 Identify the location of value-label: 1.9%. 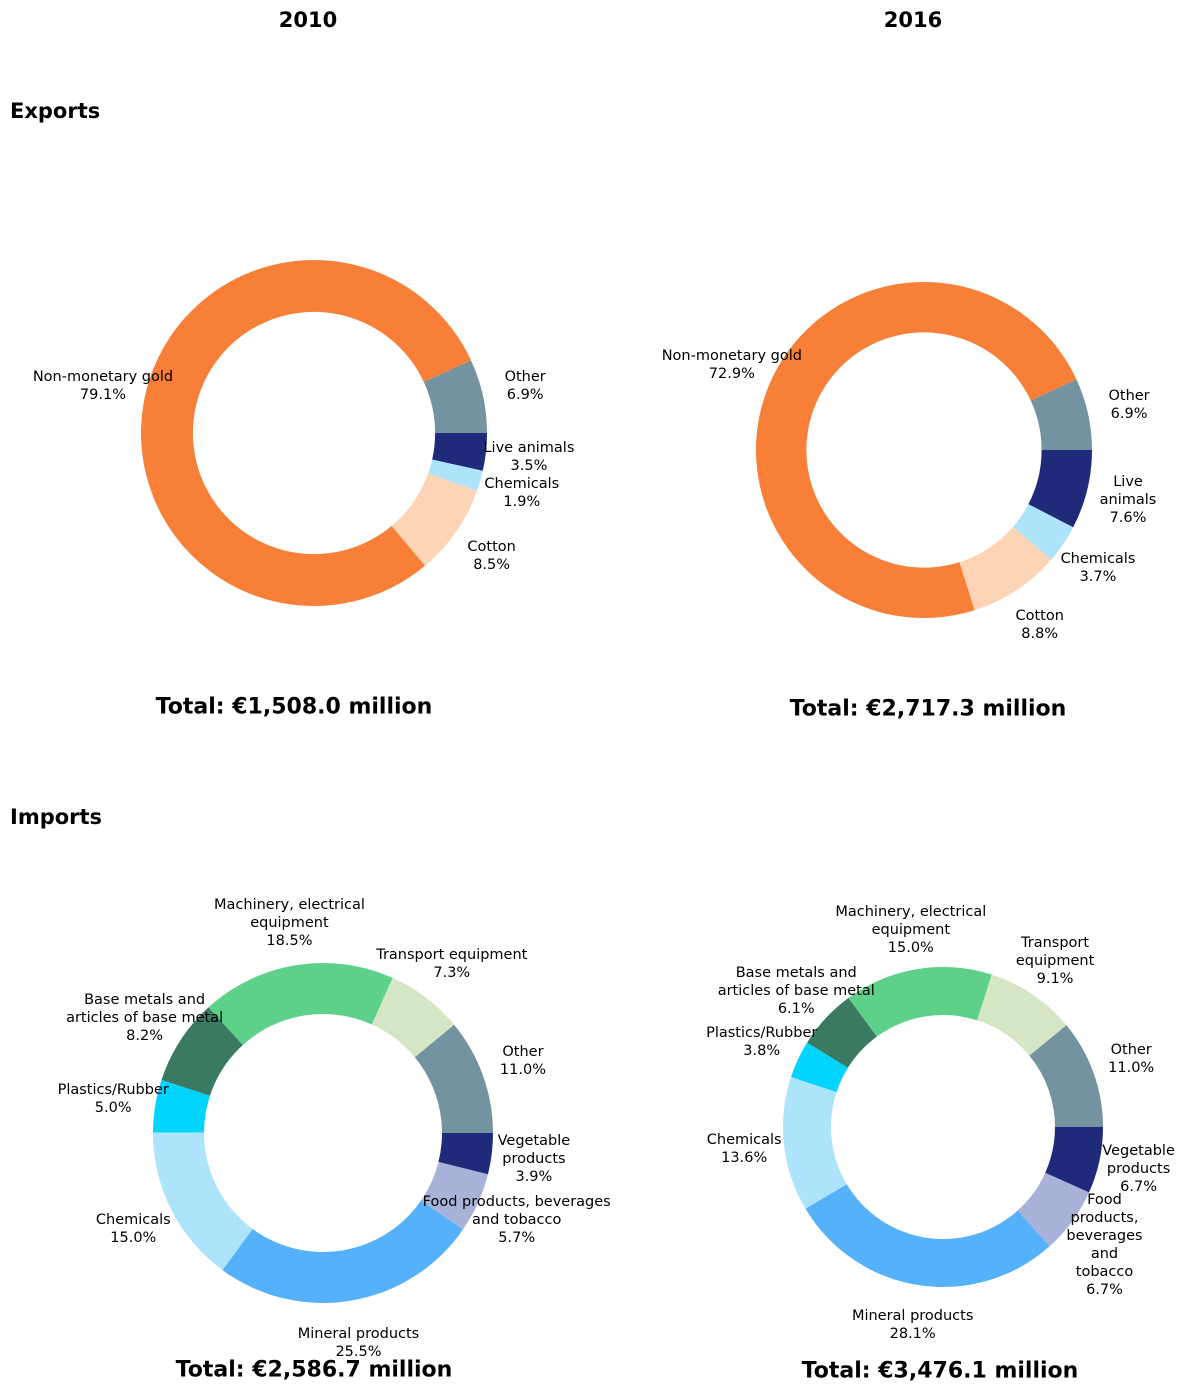
(522, 501).